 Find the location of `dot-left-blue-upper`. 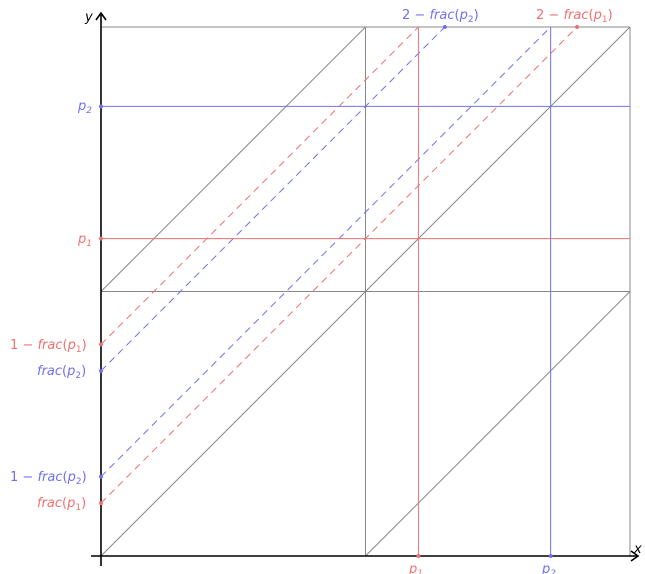

dot-left-blue-upper is located at coordinates (101, 370).